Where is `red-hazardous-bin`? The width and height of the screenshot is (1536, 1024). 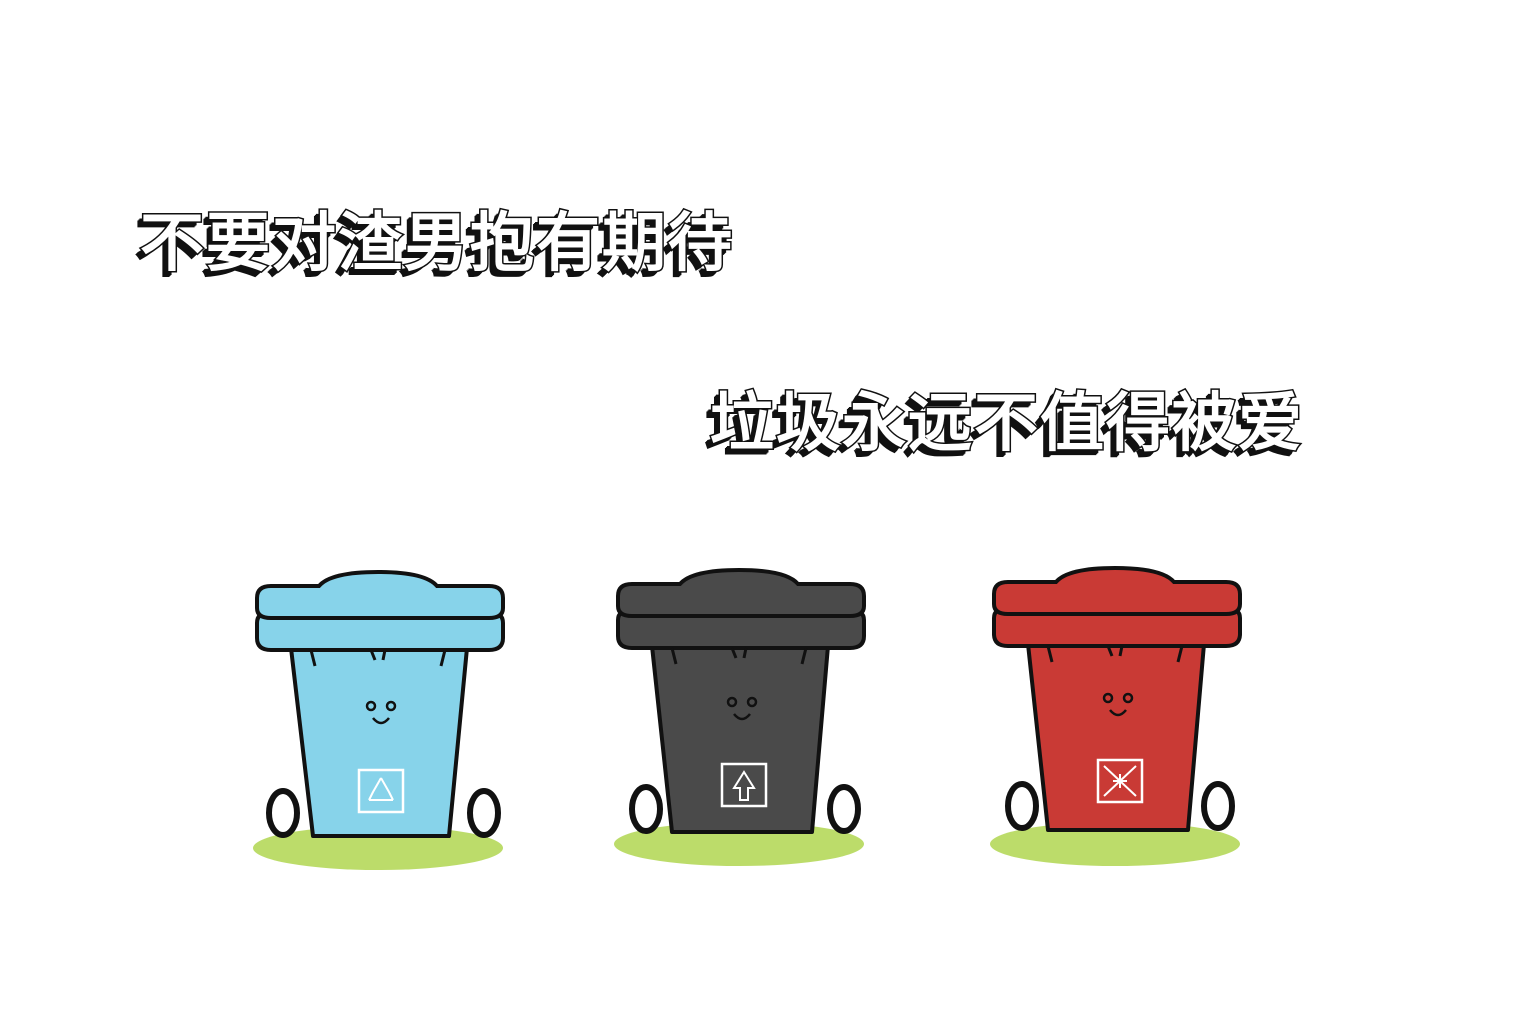
red-hazardous-bin is located at coordinates (1116, 715).